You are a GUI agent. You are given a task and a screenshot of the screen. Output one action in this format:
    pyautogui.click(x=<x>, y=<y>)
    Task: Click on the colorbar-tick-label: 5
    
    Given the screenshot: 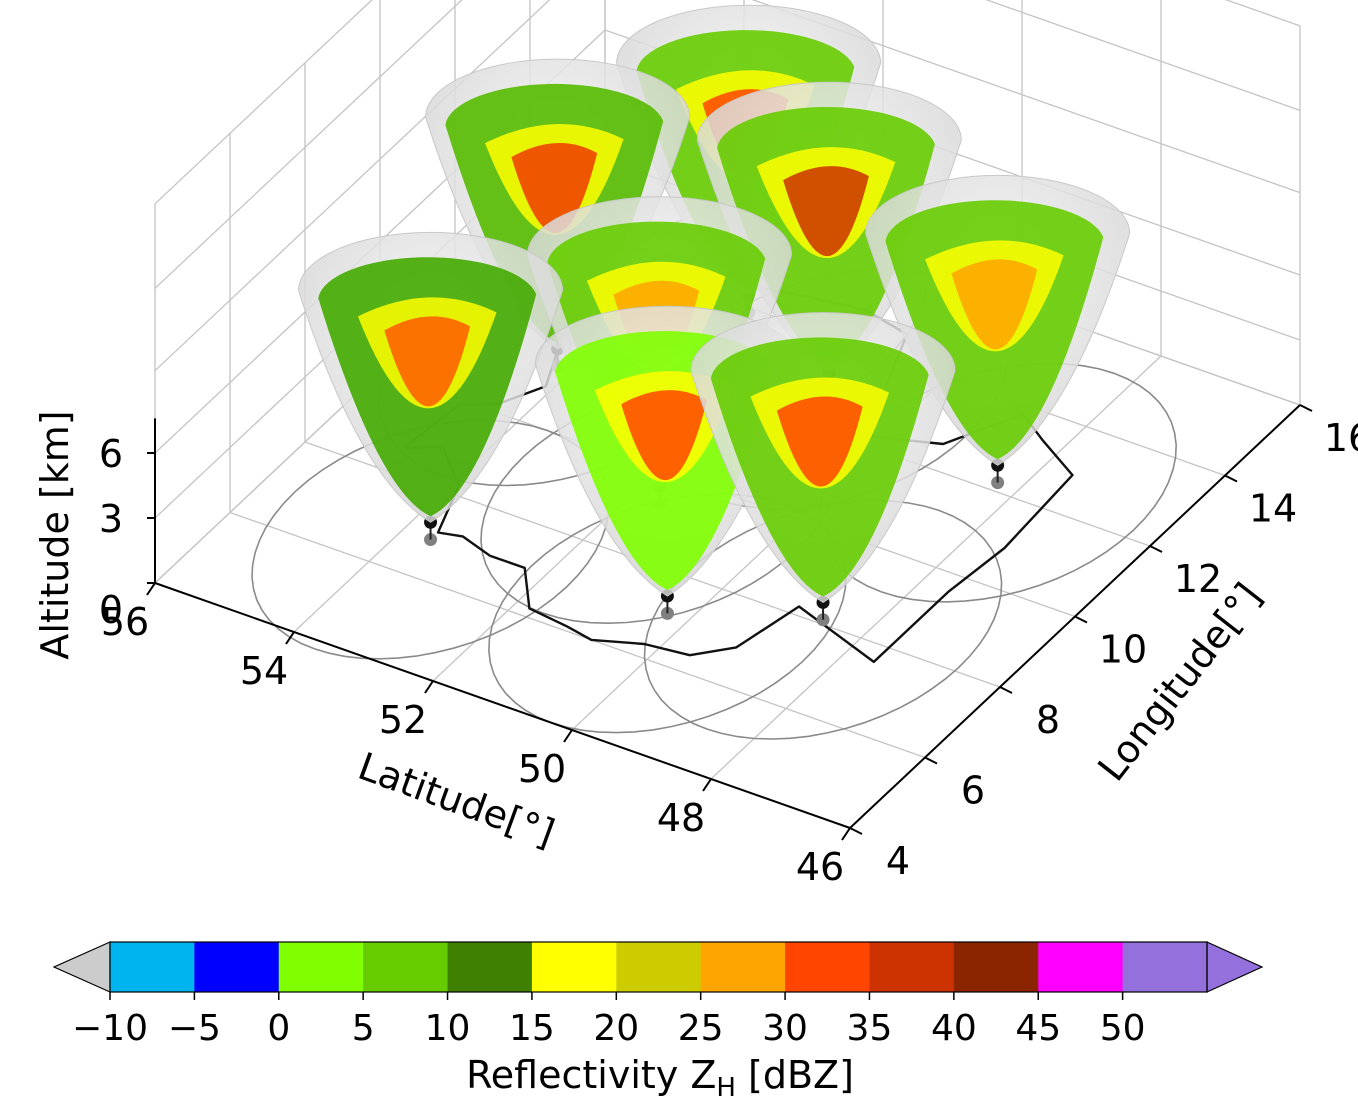 What is the action you would take?
    pyautogui.click(x=363, y=1028)
    